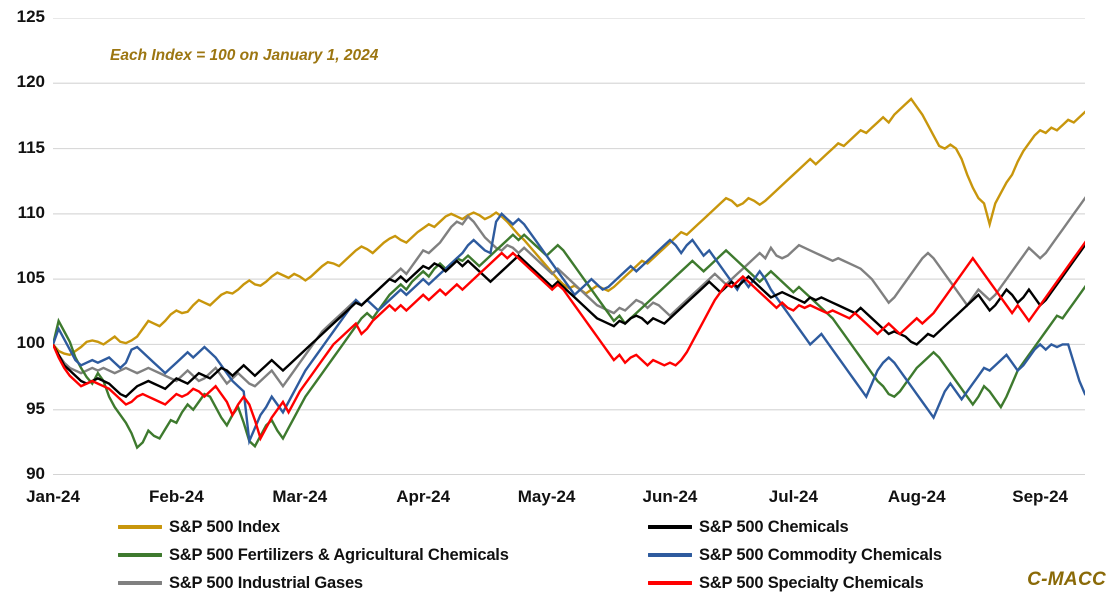 Image resolution: width=1120 pixels, height=597 pixels. What do you see at coordinates (1066, 579) in the screenshot?
I see `cmacc-watermark: C-MACC` at bounding box center [1066, 579].